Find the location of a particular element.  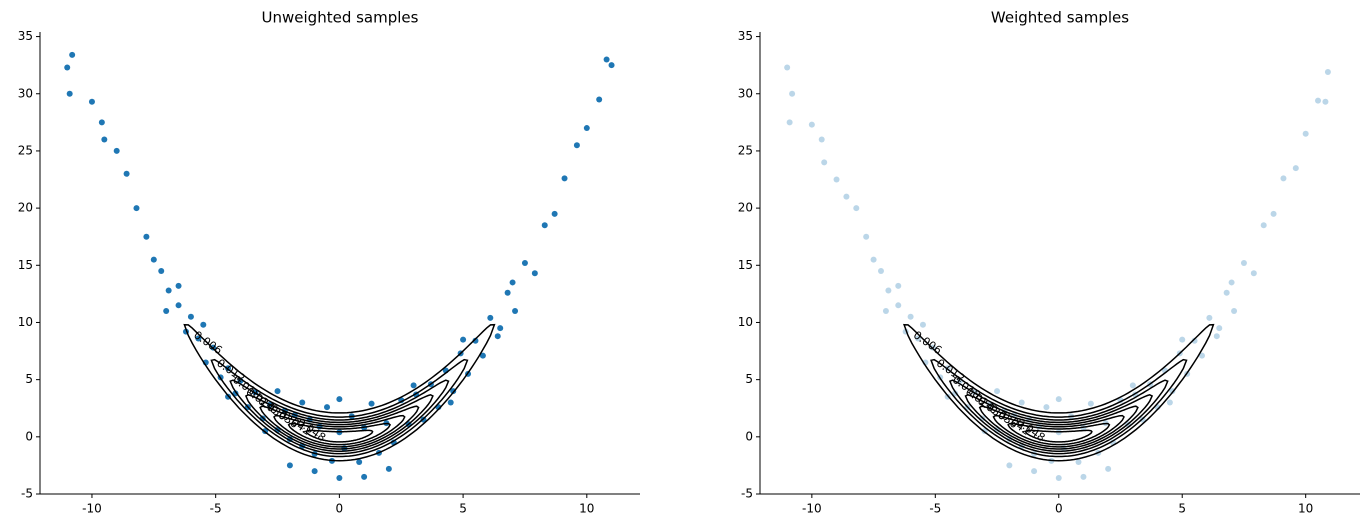

y-tick-label: -5 is located at coordinates (747, 494).